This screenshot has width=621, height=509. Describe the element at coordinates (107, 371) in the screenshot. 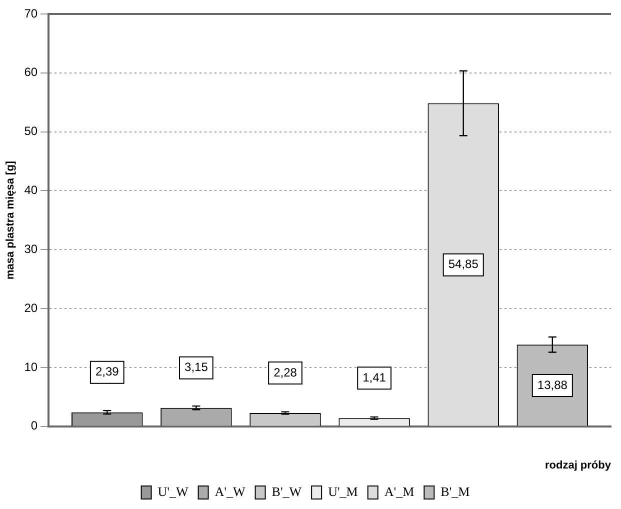

I see `data-label: 2,39` at that location.